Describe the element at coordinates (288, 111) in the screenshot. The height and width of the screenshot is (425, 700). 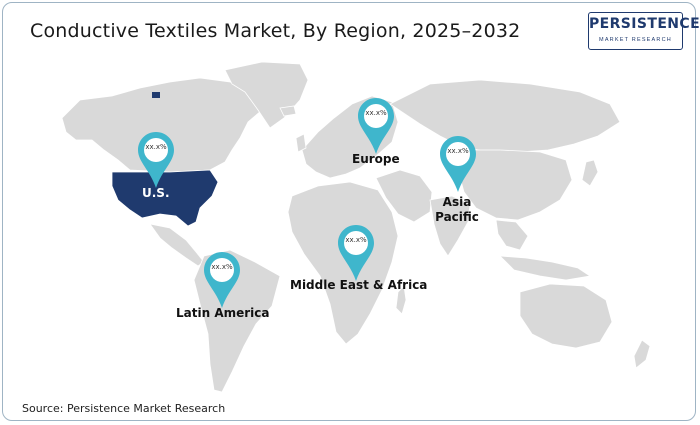
I see `iceland-landmass` at that location.